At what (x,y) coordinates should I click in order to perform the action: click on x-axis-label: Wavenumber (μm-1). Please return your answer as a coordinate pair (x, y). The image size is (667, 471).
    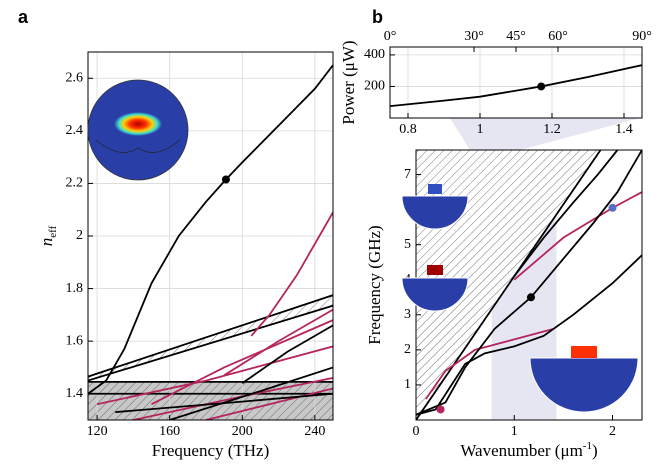
    Looking at the image, I should click on (528, 450).